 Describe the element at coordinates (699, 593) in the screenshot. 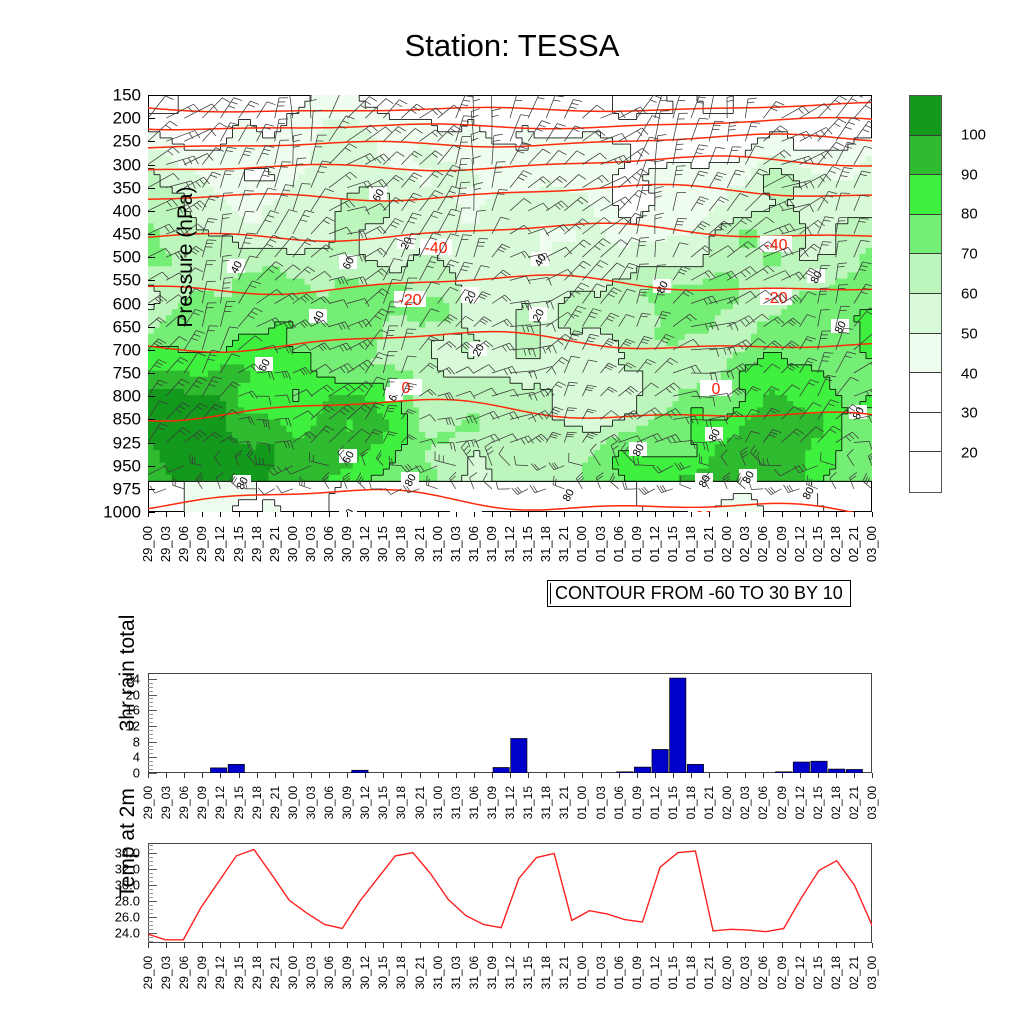

I see `contour-note: CONTOUR FROM -60 TO 30 BY 10` at that location.